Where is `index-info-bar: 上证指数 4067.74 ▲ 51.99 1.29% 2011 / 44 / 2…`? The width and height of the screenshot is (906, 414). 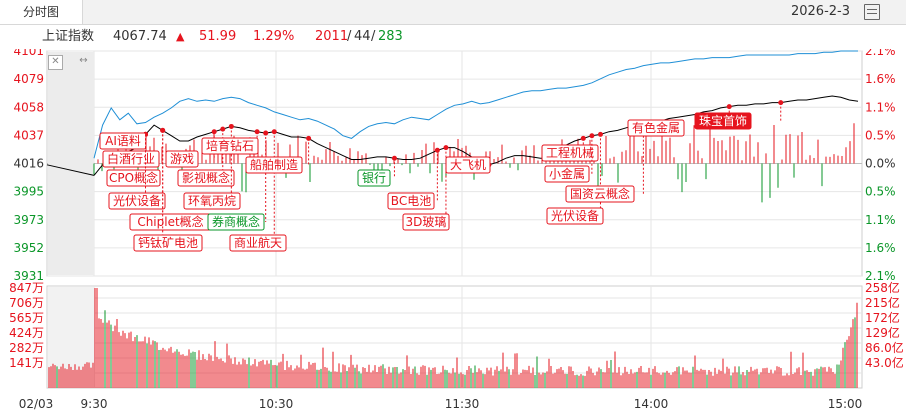 index-info-bar: 上证指数 4067.74 ▲ 51.99 1.29% 2011 / 44 / 2… is located at coordinates (453, 37).